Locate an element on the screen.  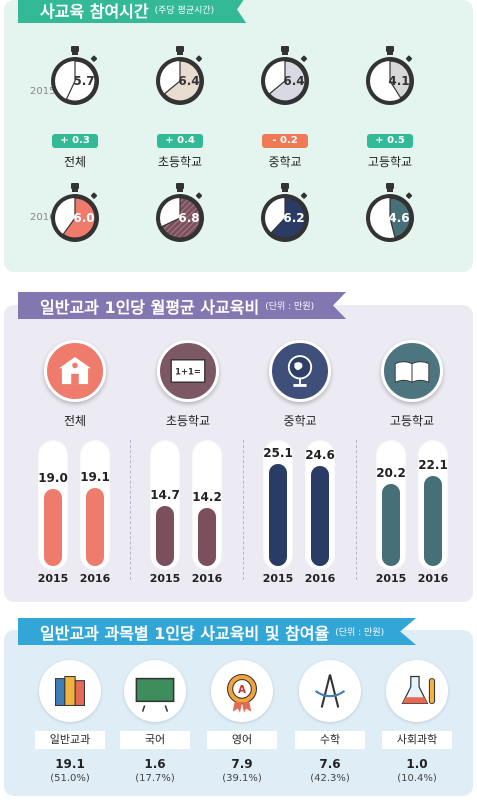
subject-label-1: 국어 is located at coordinates (155, 740).